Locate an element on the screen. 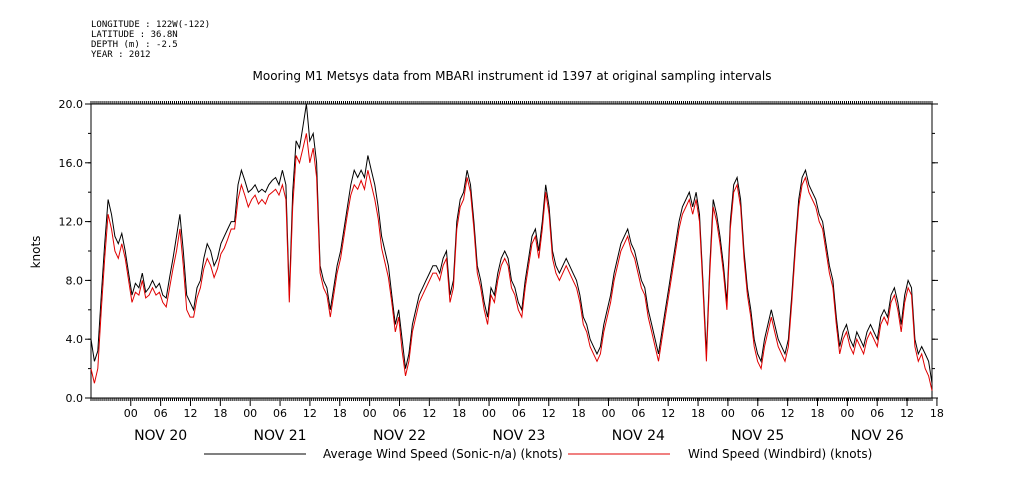  legend-label-average: Average Wind Speed (Sonic-n/a) (knots) is located at coordinates (443, 454).